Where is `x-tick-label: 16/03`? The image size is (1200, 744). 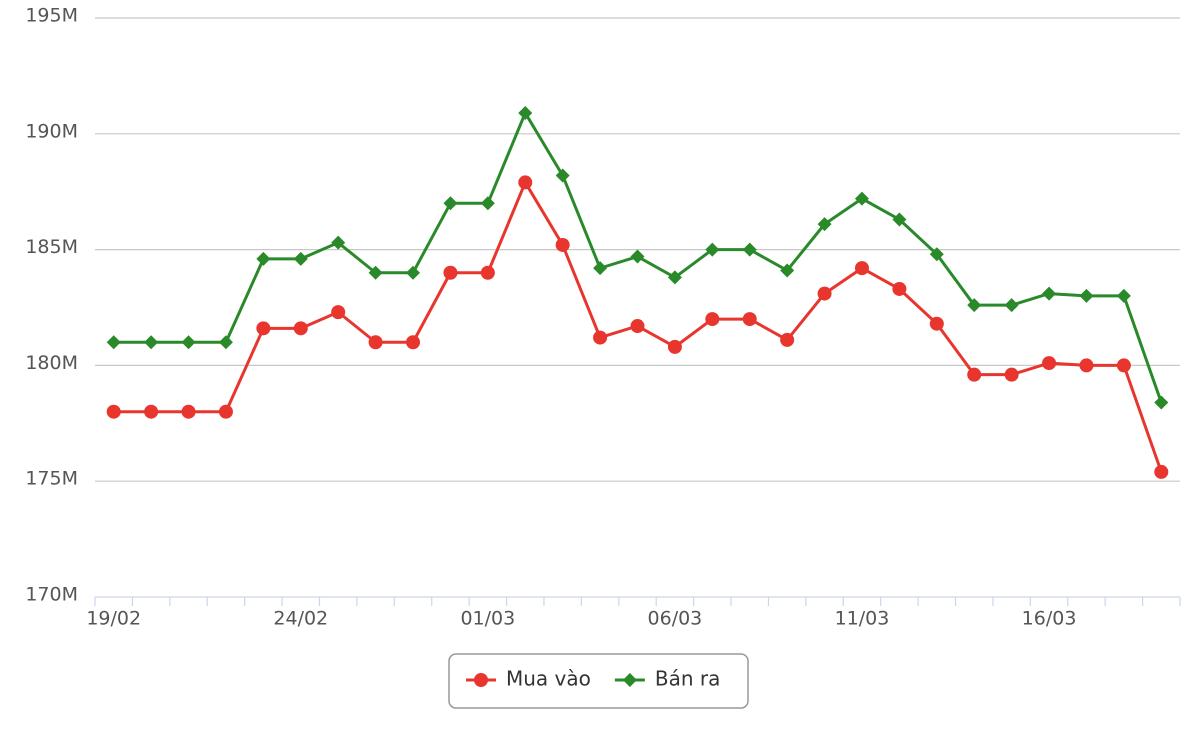 x-tick-label: 16/03 is located at coordinates (1049, 619).